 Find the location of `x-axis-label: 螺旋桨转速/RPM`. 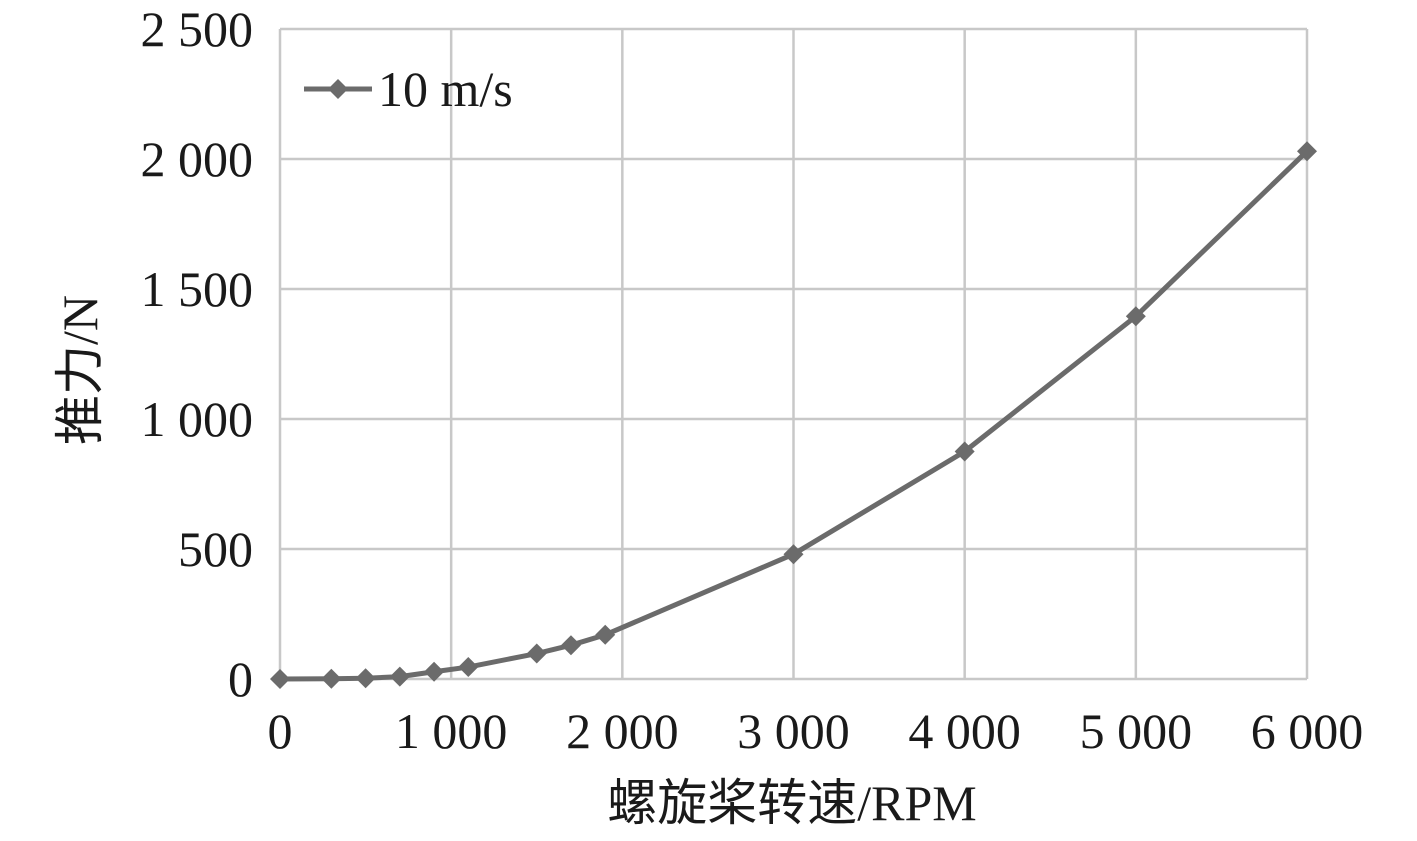

x-axis-label: 螺旋桨转速/RPM is located at coordinates (792, 803).